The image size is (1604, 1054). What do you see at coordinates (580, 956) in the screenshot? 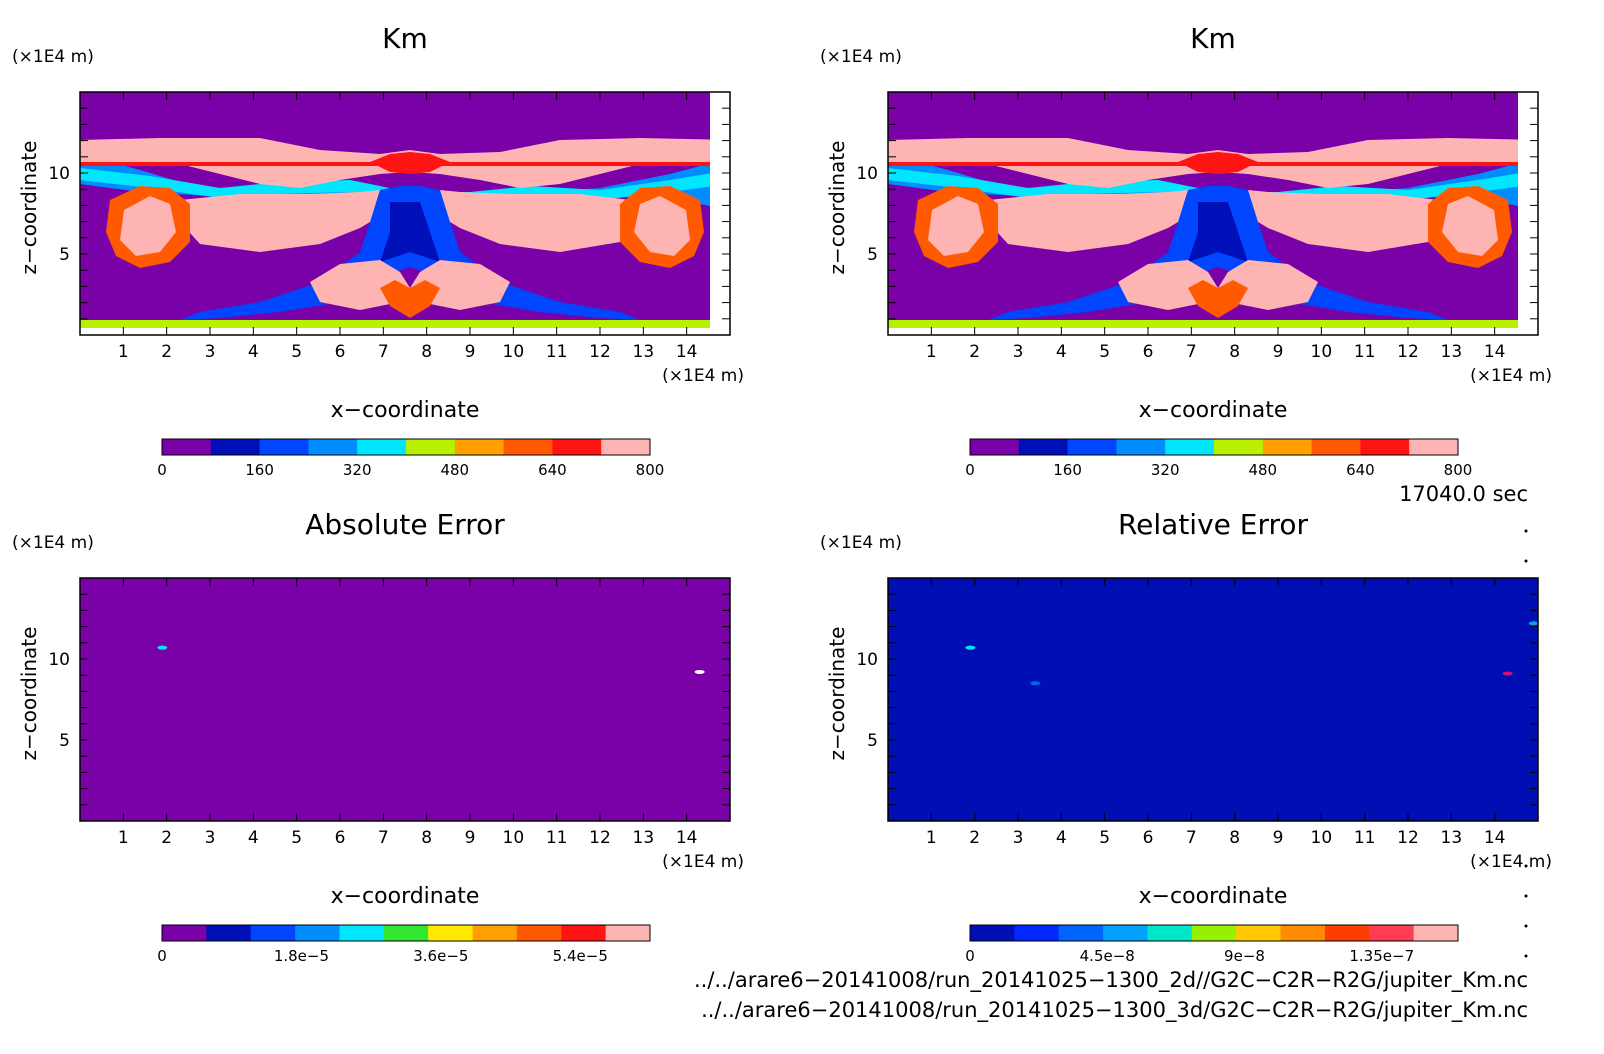
I see `colorbar-tick-label: 5.4e−5` at bounding box center [580, 956].